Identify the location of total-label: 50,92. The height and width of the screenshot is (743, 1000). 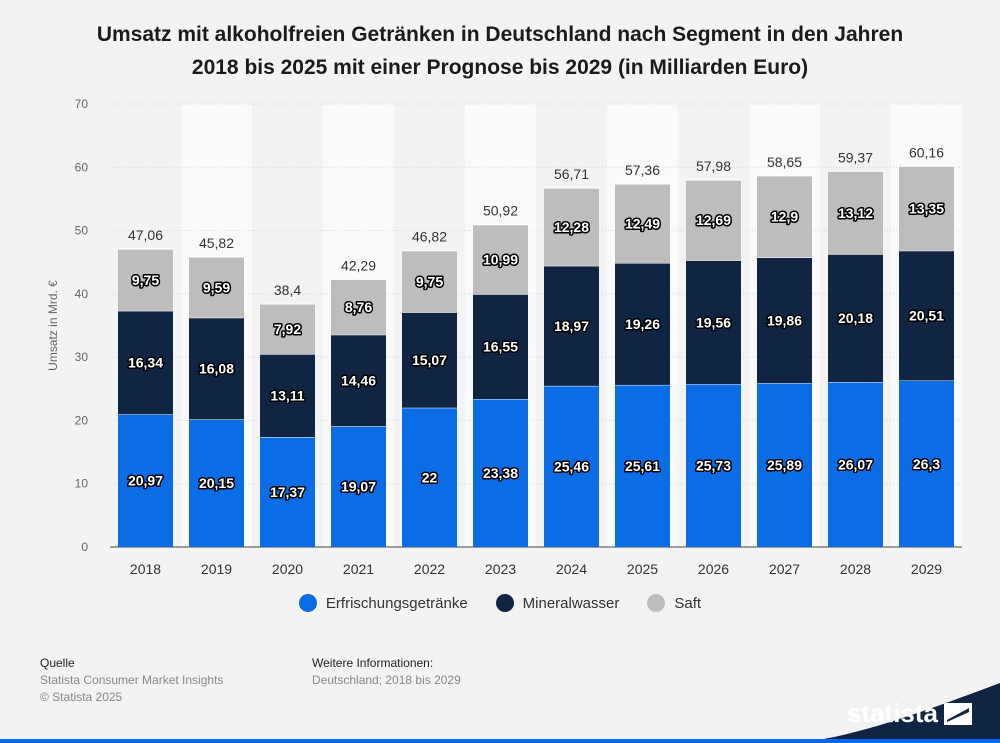
(500, 211).